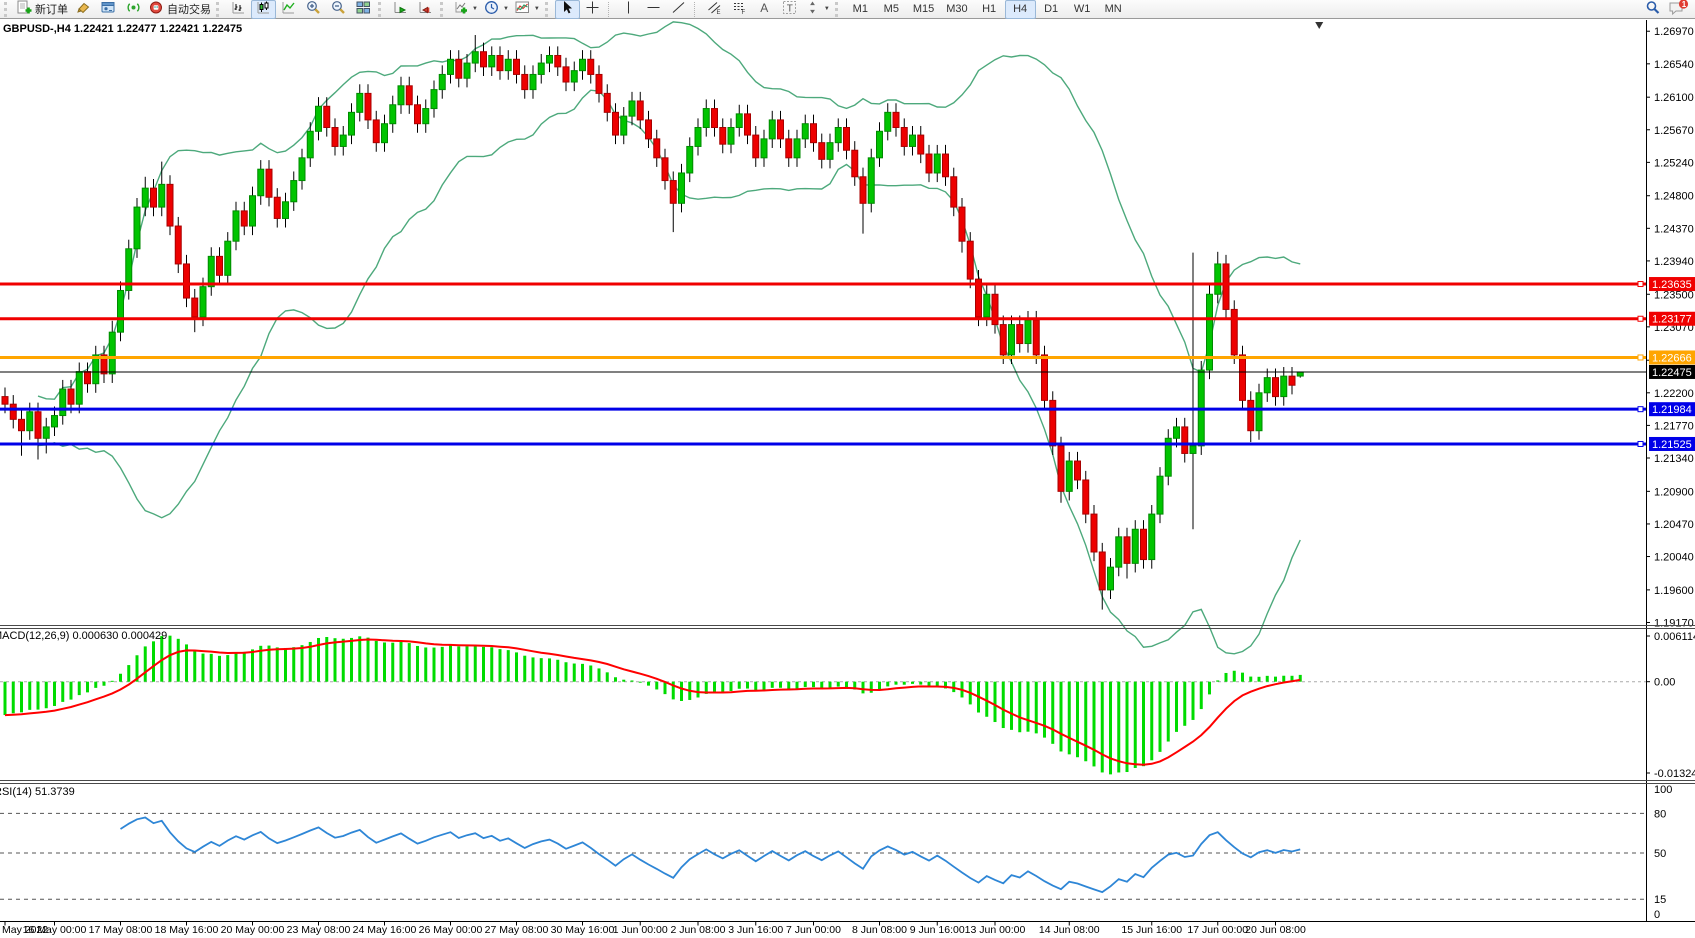  What do you see at coordinates (465, 9) in the screenshot?
I see `indicators-button: ▼` at bounding box center [465, 9].